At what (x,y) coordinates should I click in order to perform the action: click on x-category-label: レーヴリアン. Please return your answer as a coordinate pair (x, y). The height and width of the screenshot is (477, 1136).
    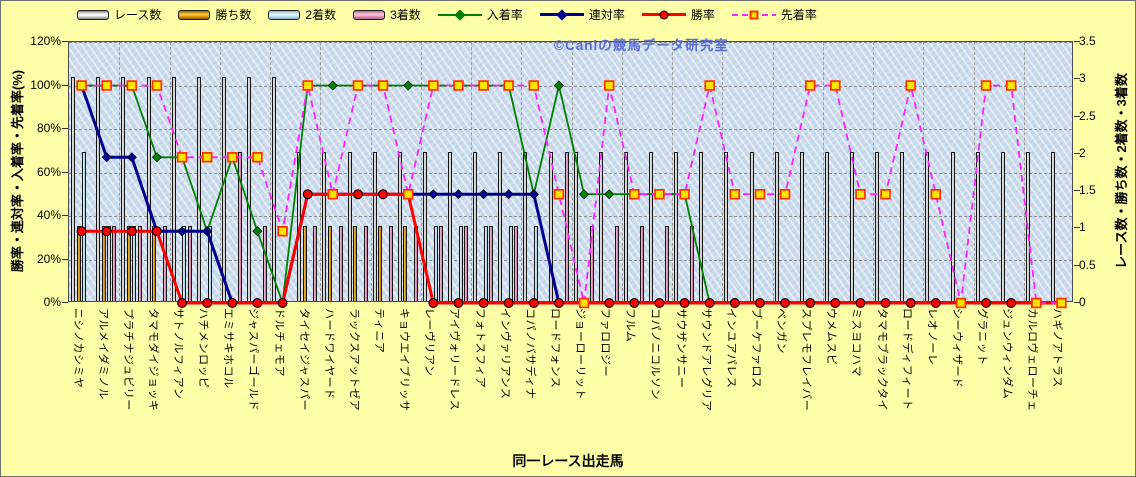
    Looking at the image, I should click on (429, 342).